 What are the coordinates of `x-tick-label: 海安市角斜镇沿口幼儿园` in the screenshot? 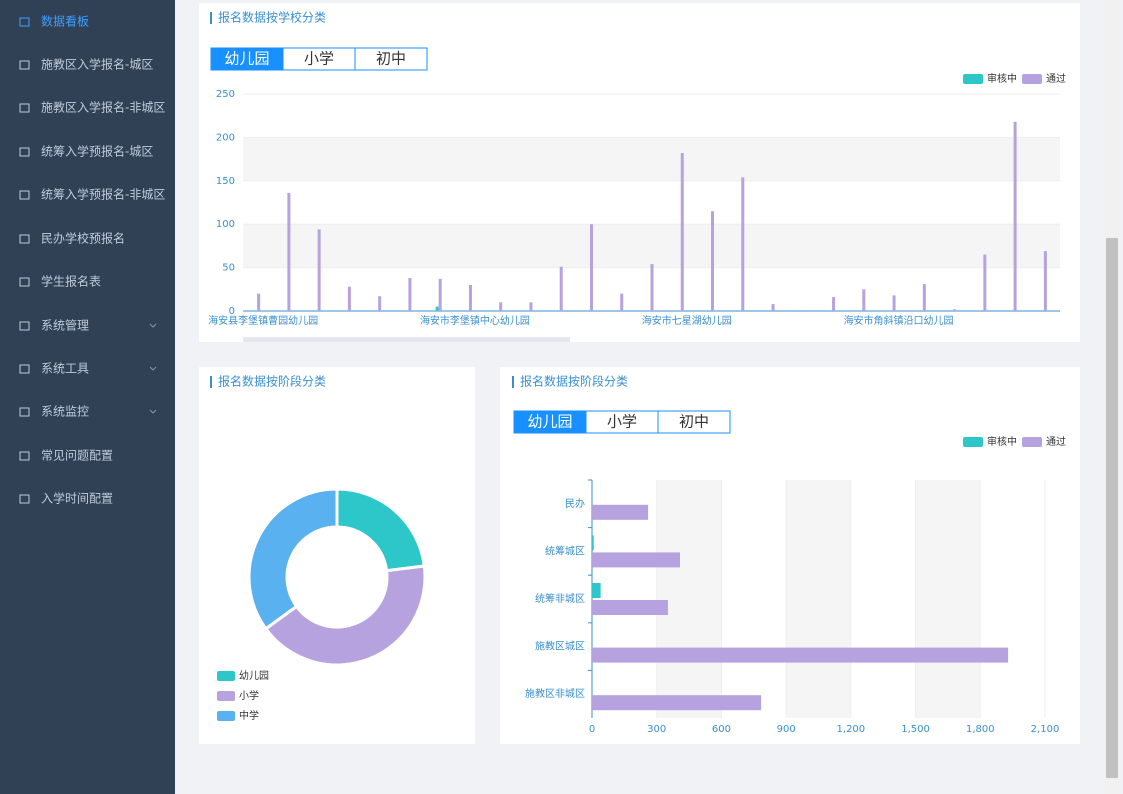 It's located at (899, 320).